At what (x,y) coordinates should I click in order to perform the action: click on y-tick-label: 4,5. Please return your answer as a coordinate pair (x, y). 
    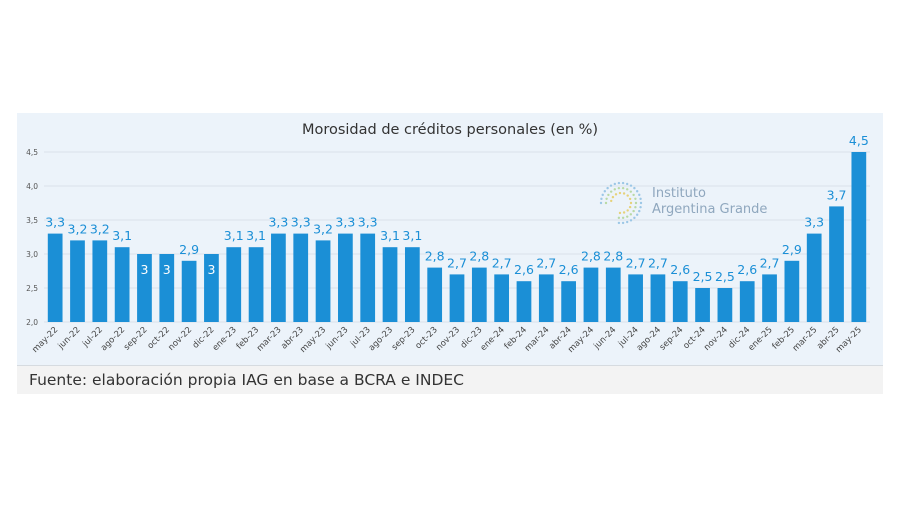
    Looking at the image, I should click on (32, 152).